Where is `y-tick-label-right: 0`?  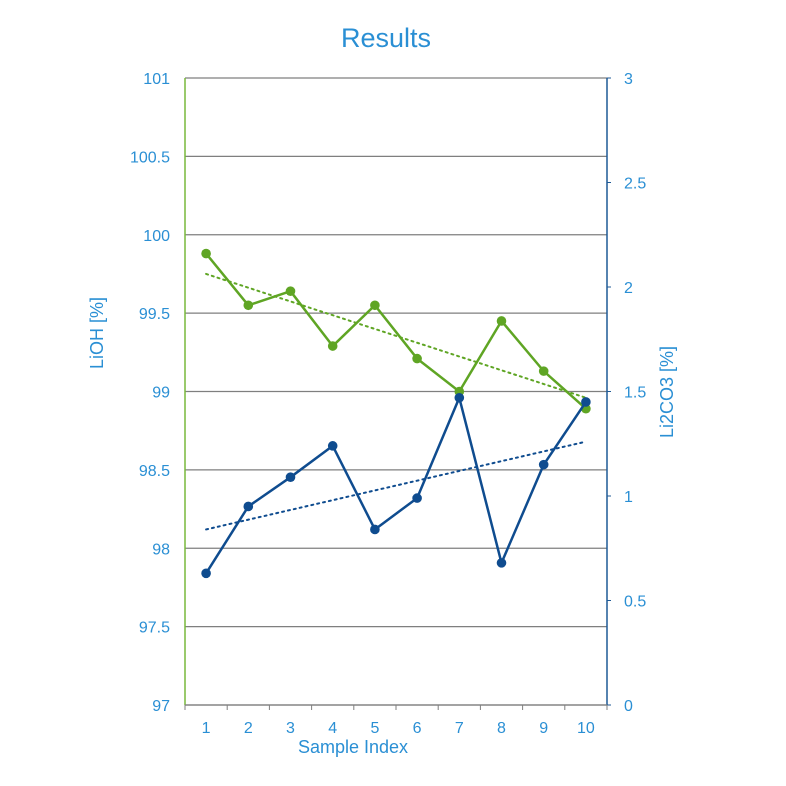
y-tick-label-right: 0 is located at coordinates (628, 706).